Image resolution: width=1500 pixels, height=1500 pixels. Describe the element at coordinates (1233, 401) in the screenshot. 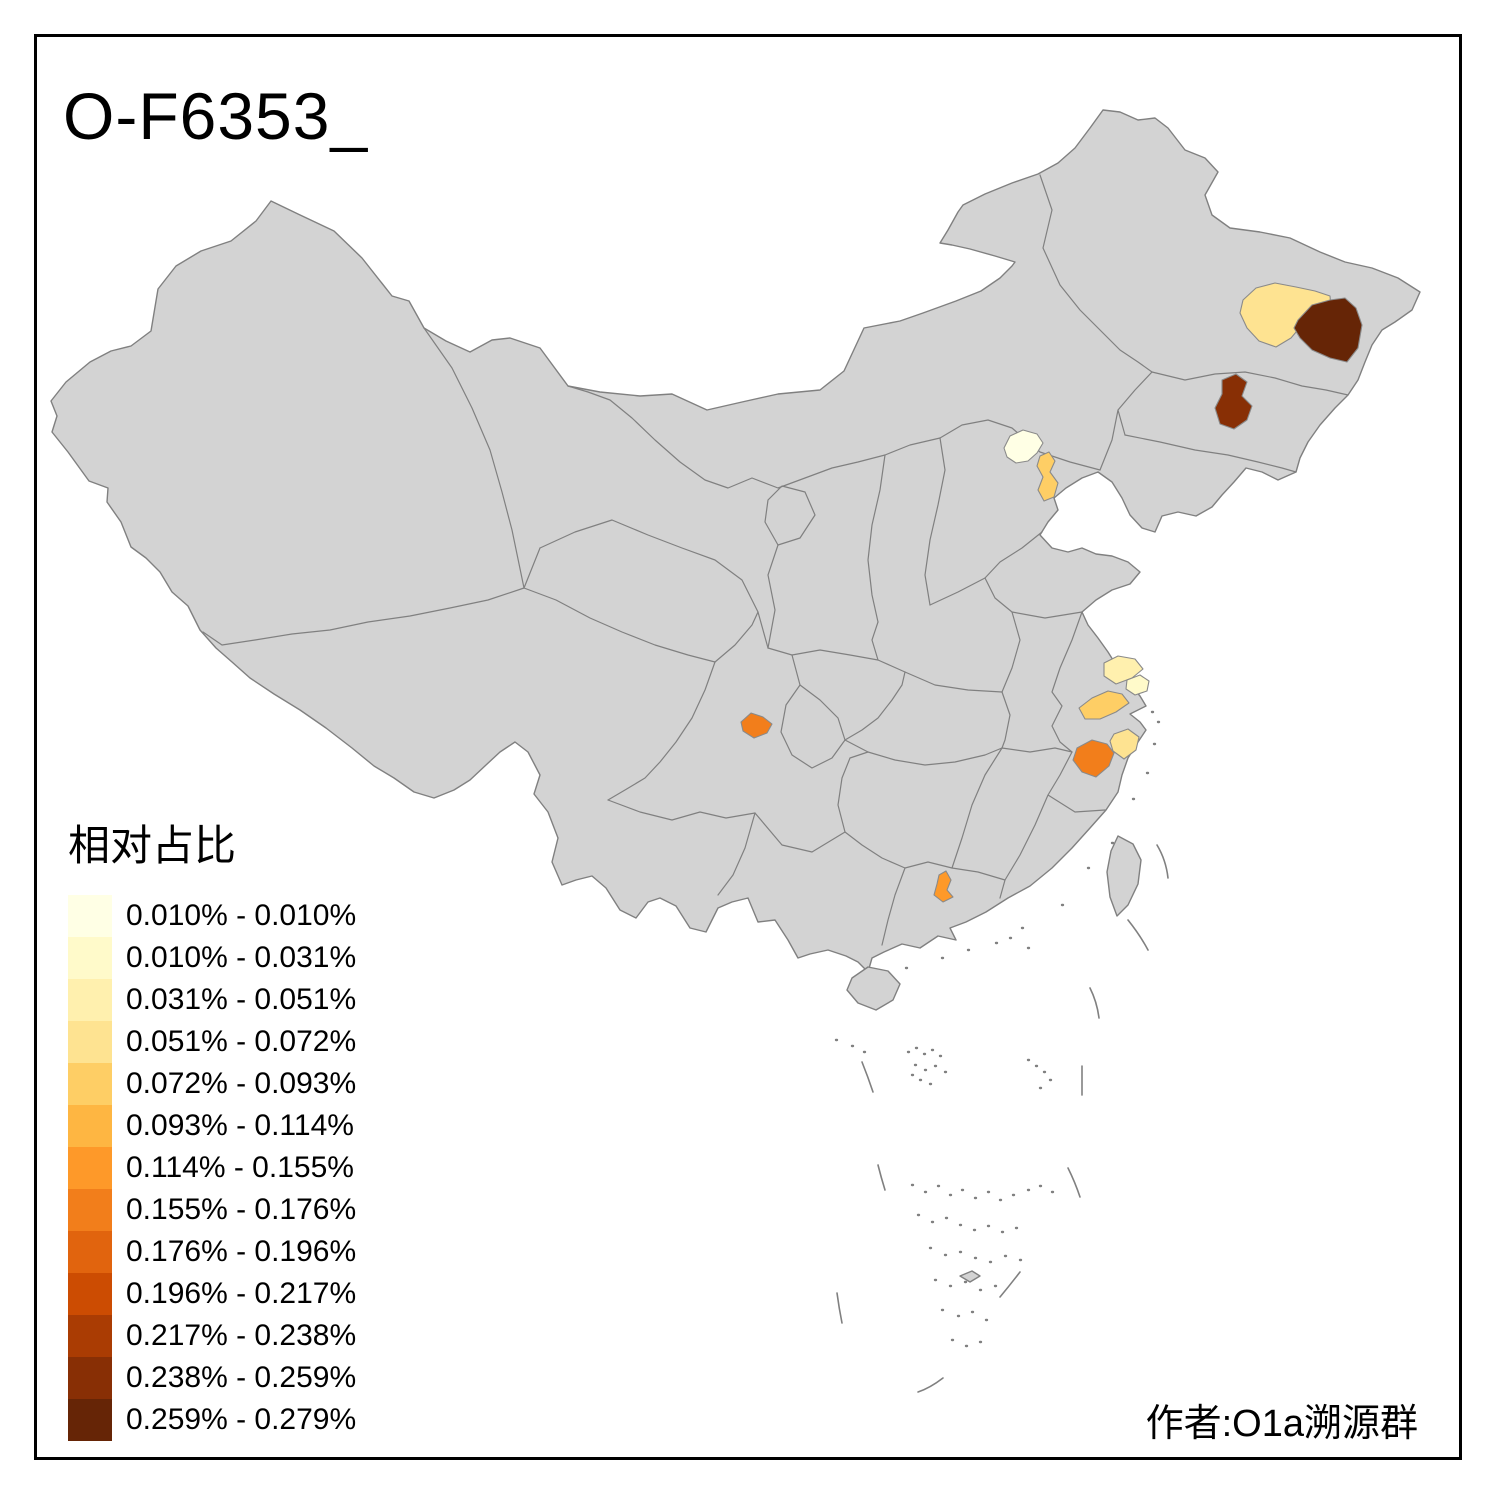

I see `region-highlight-northeast-dark-south` at that location.